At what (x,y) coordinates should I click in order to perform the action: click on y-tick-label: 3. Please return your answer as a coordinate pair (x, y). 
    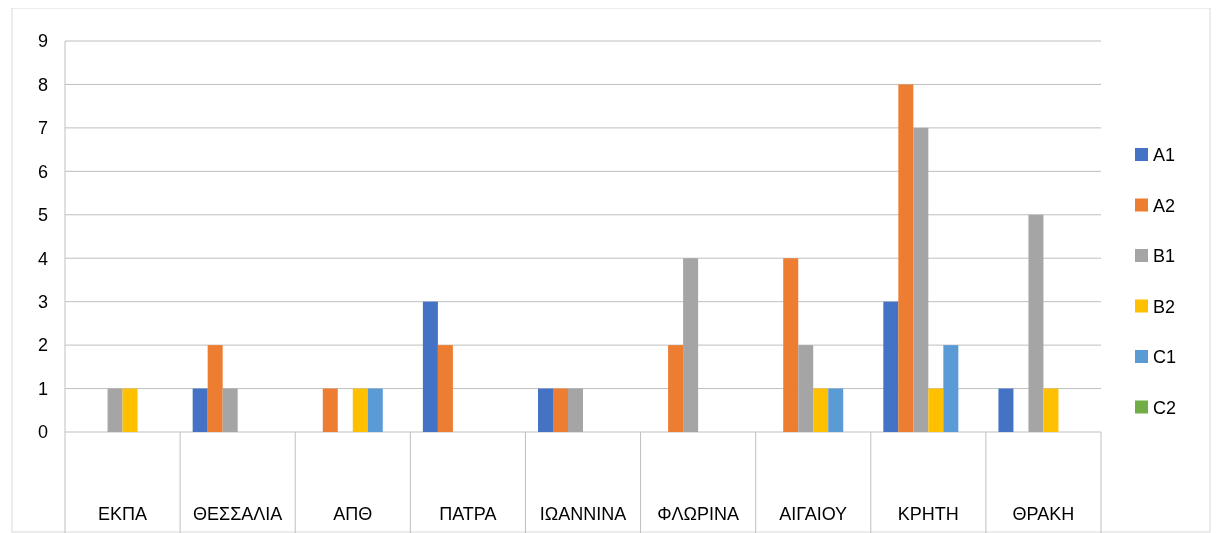
    Looking at the image, I should click on (43, 301).